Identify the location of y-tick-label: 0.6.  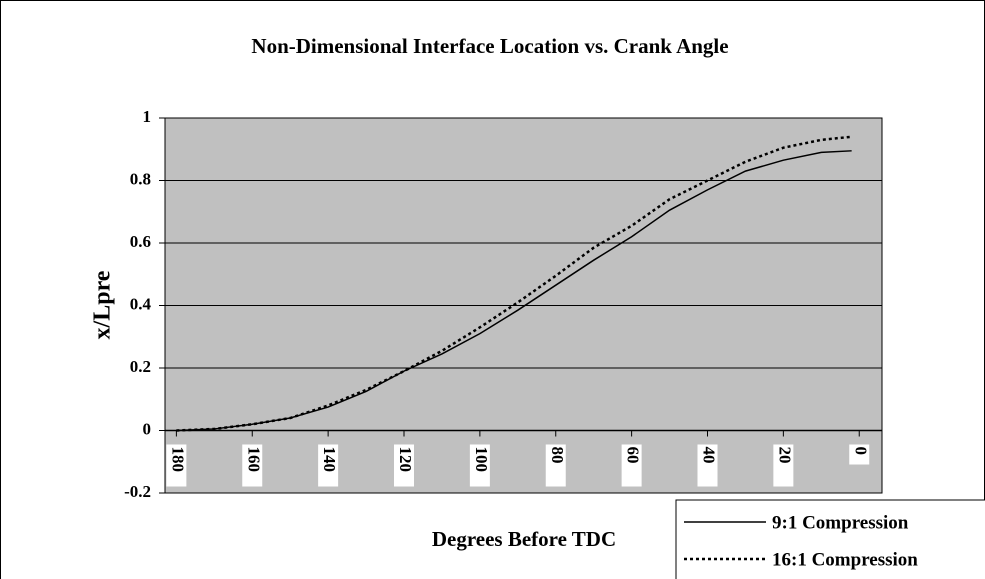
(140, 241).